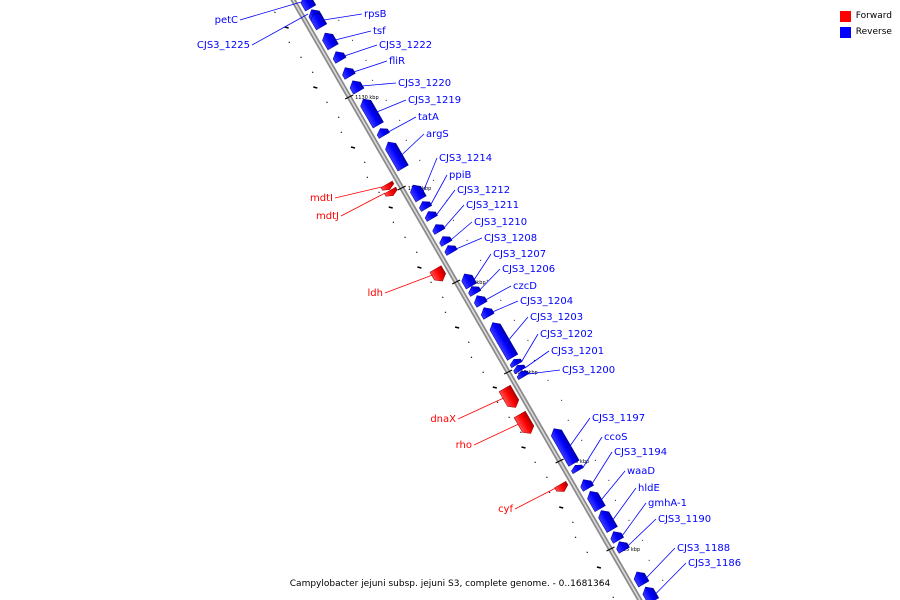 This screenshot has height=600, width=900. Describe the element at coordinates (492, 205) in the screenshot. I see `gene-label: CJS3_1211` at that location.